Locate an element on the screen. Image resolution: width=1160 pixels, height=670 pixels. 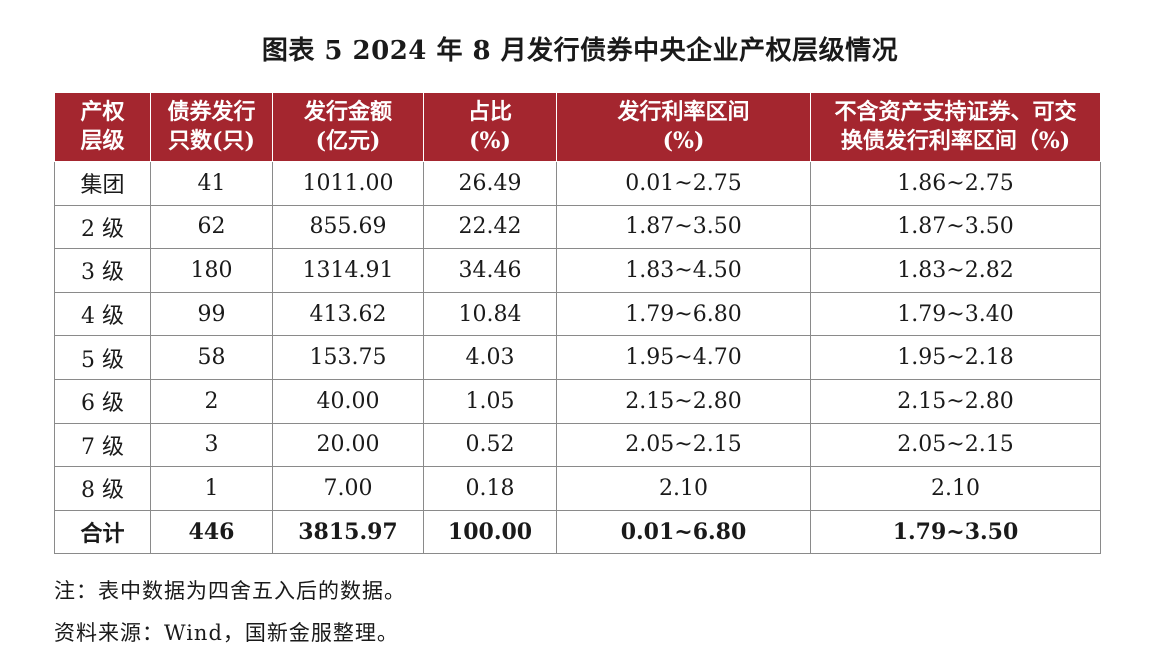
header-level: 产权 层级 is located at coordinates (102, 127).